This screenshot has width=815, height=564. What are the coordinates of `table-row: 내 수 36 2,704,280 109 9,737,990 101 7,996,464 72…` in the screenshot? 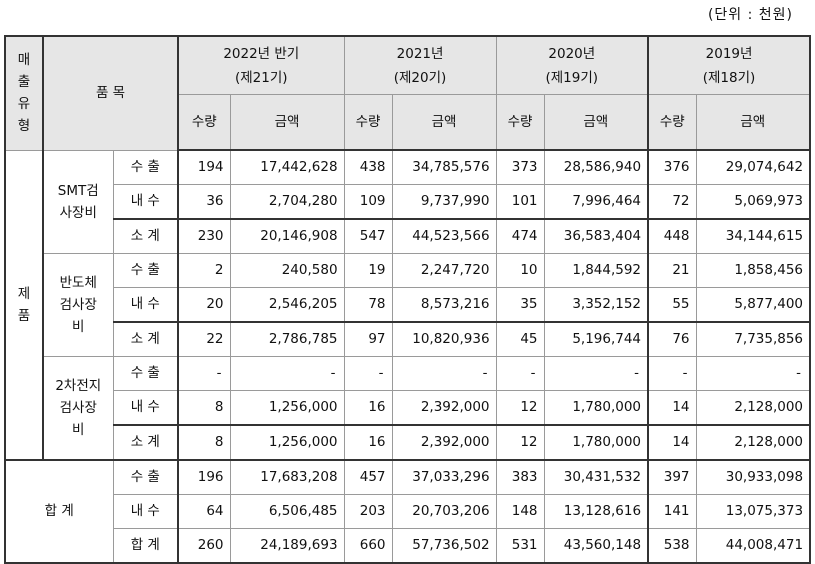 It's located at (408, 202).